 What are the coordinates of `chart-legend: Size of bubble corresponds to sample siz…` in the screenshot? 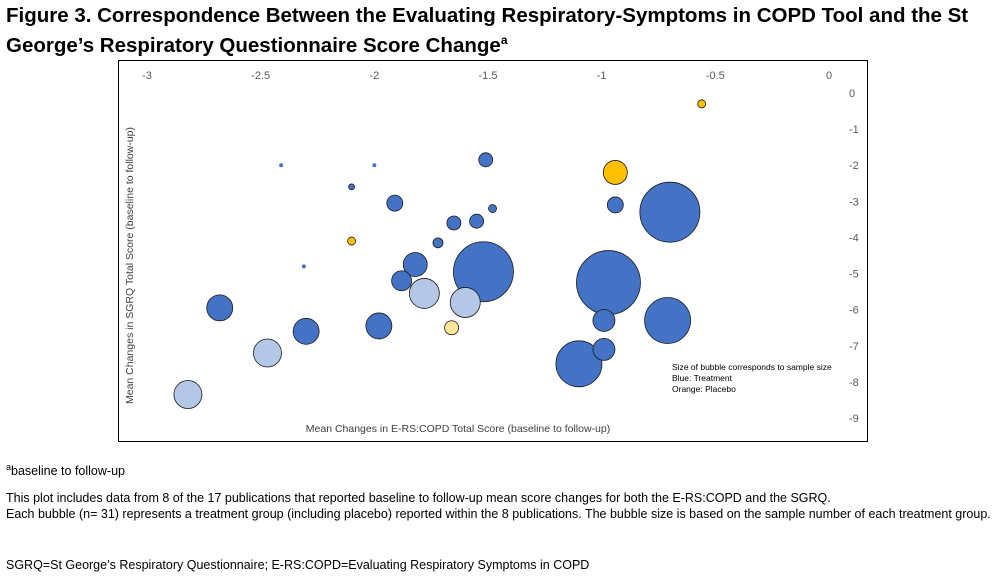 It's located at (752, 378).